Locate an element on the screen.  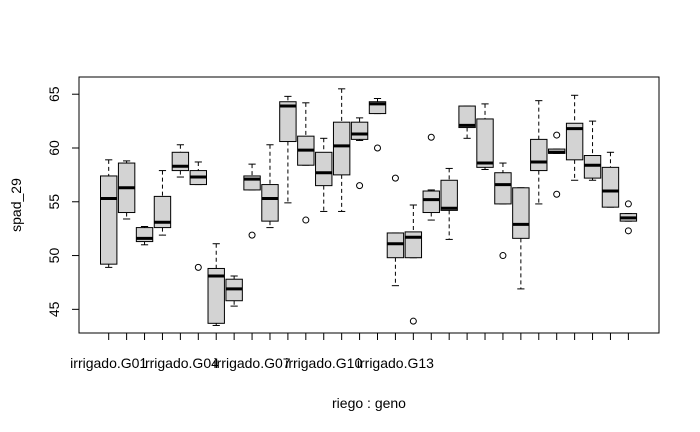
x-axis-label: riego : geno is located at coordinates (369, 403).